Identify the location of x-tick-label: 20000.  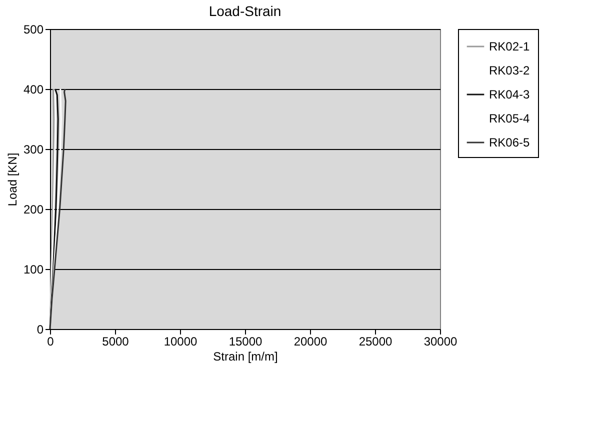
(311, 341).